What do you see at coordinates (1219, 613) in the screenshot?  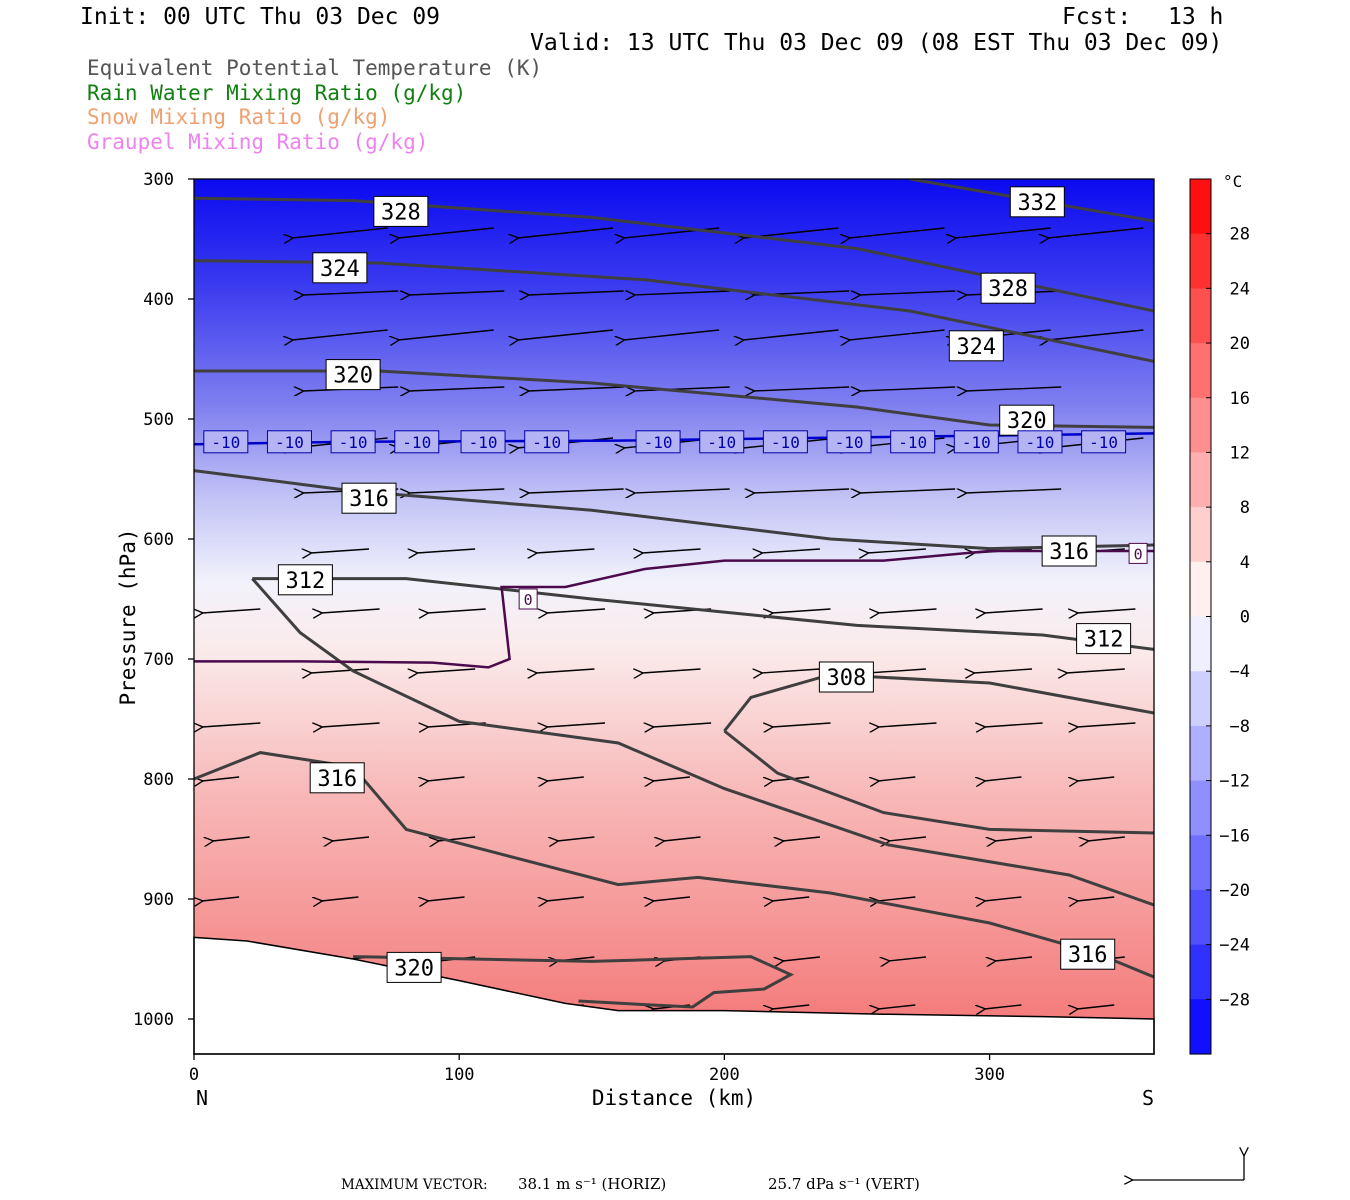 I see `colorbar: 28 24 20 16 12 8 4 0 −4 −8 −12 −16 −20 −24 −28 °C` at bounding box center [1219, 613].